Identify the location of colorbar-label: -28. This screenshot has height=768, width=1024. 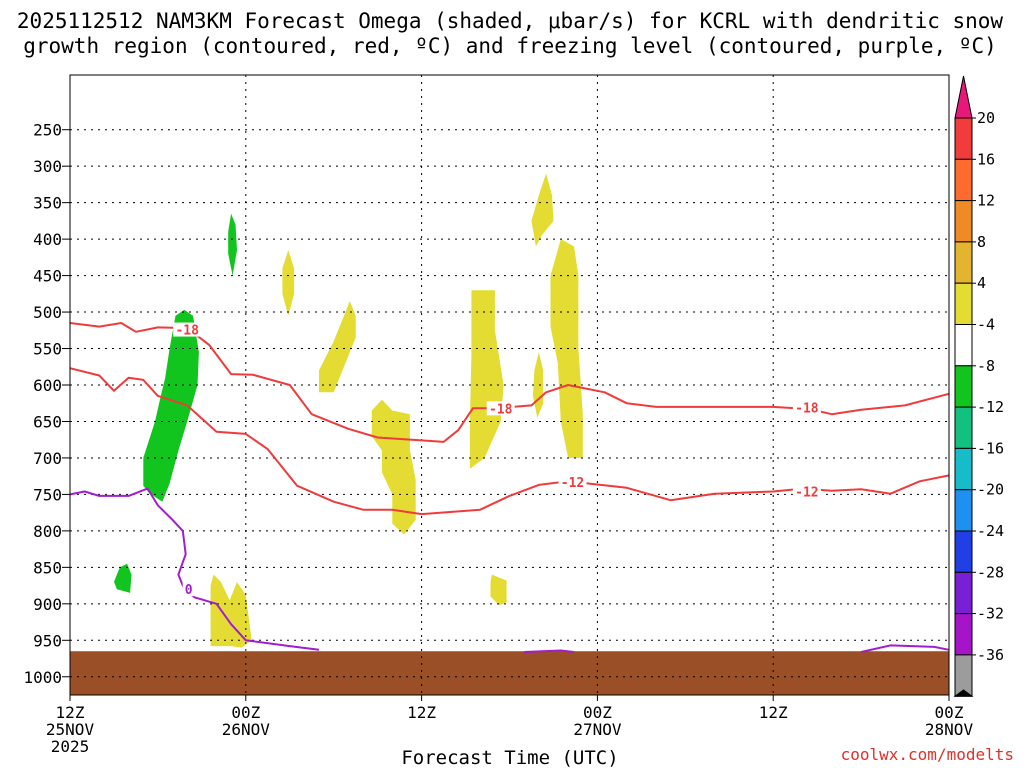
(990, 572).